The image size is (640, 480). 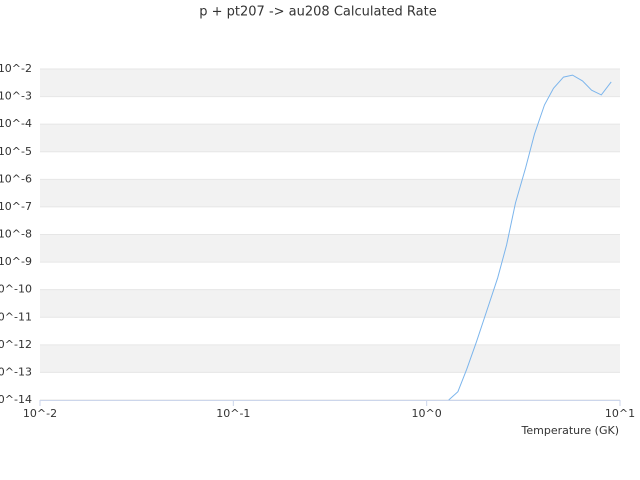 What do you see at coordinates (16, 96) in the screenshot?
I see `y-tick-label: 10^-3` at bounding box center [16, 96].